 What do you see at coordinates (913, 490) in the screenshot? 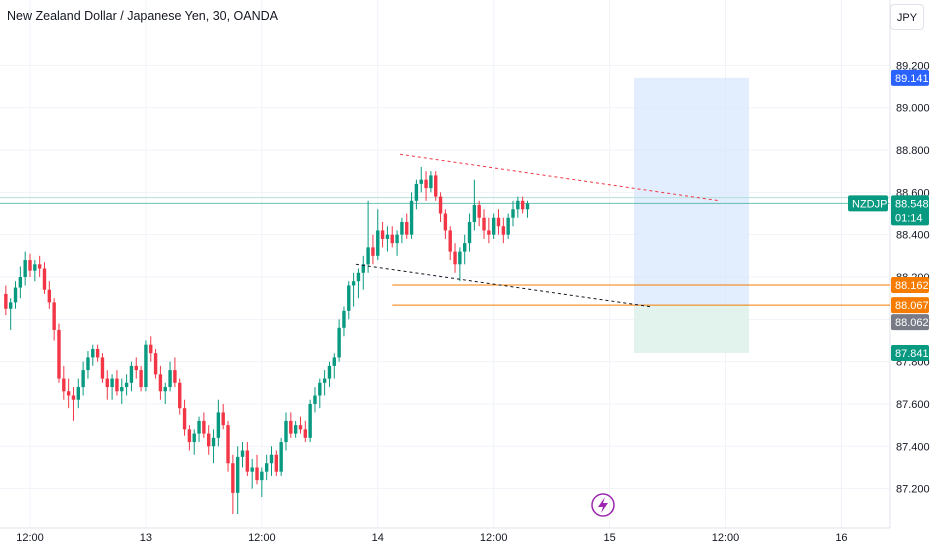
I see `y-tick-label: 87.200` at bounding box center [913, 490].